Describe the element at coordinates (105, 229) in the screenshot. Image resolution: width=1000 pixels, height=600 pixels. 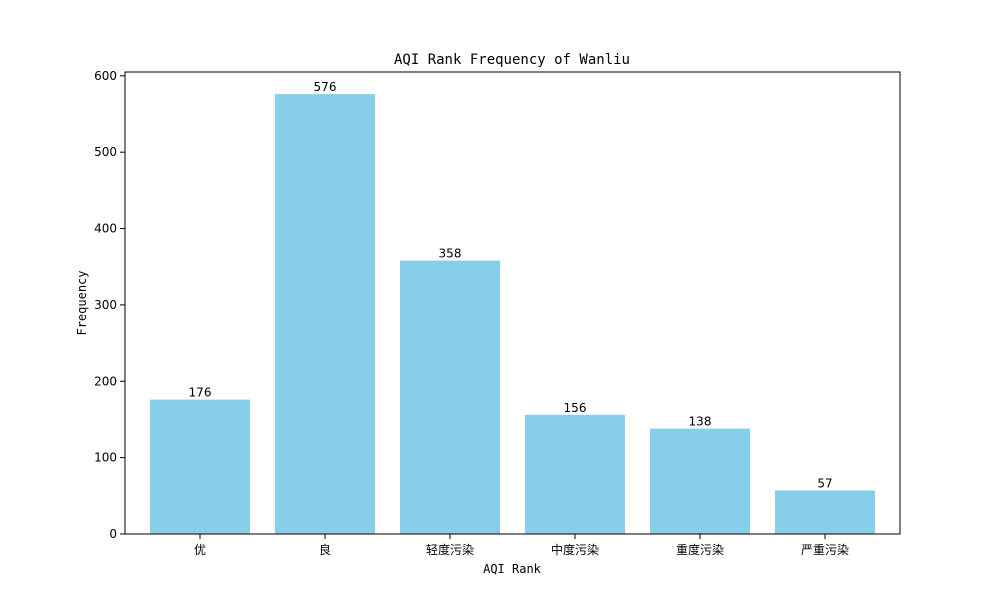
I see `y-tick-label-4: 400` at that location.